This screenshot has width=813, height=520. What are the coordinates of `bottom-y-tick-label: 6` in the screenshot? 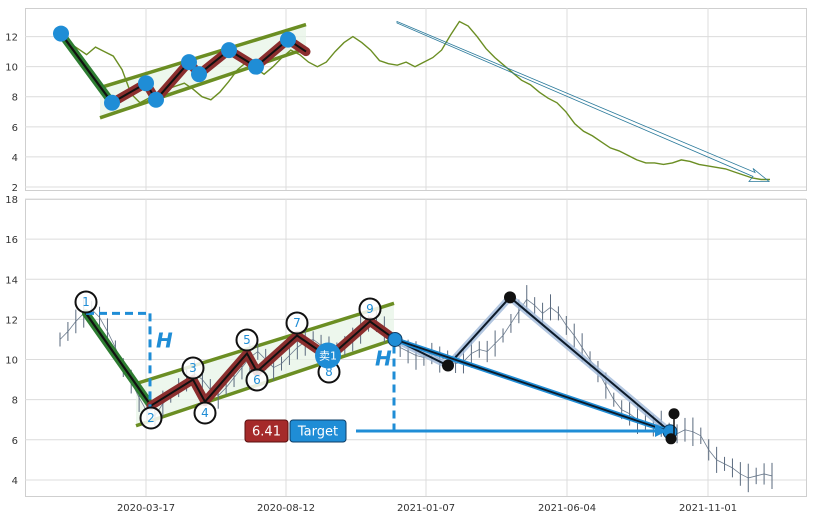 It's located at (15, 441).